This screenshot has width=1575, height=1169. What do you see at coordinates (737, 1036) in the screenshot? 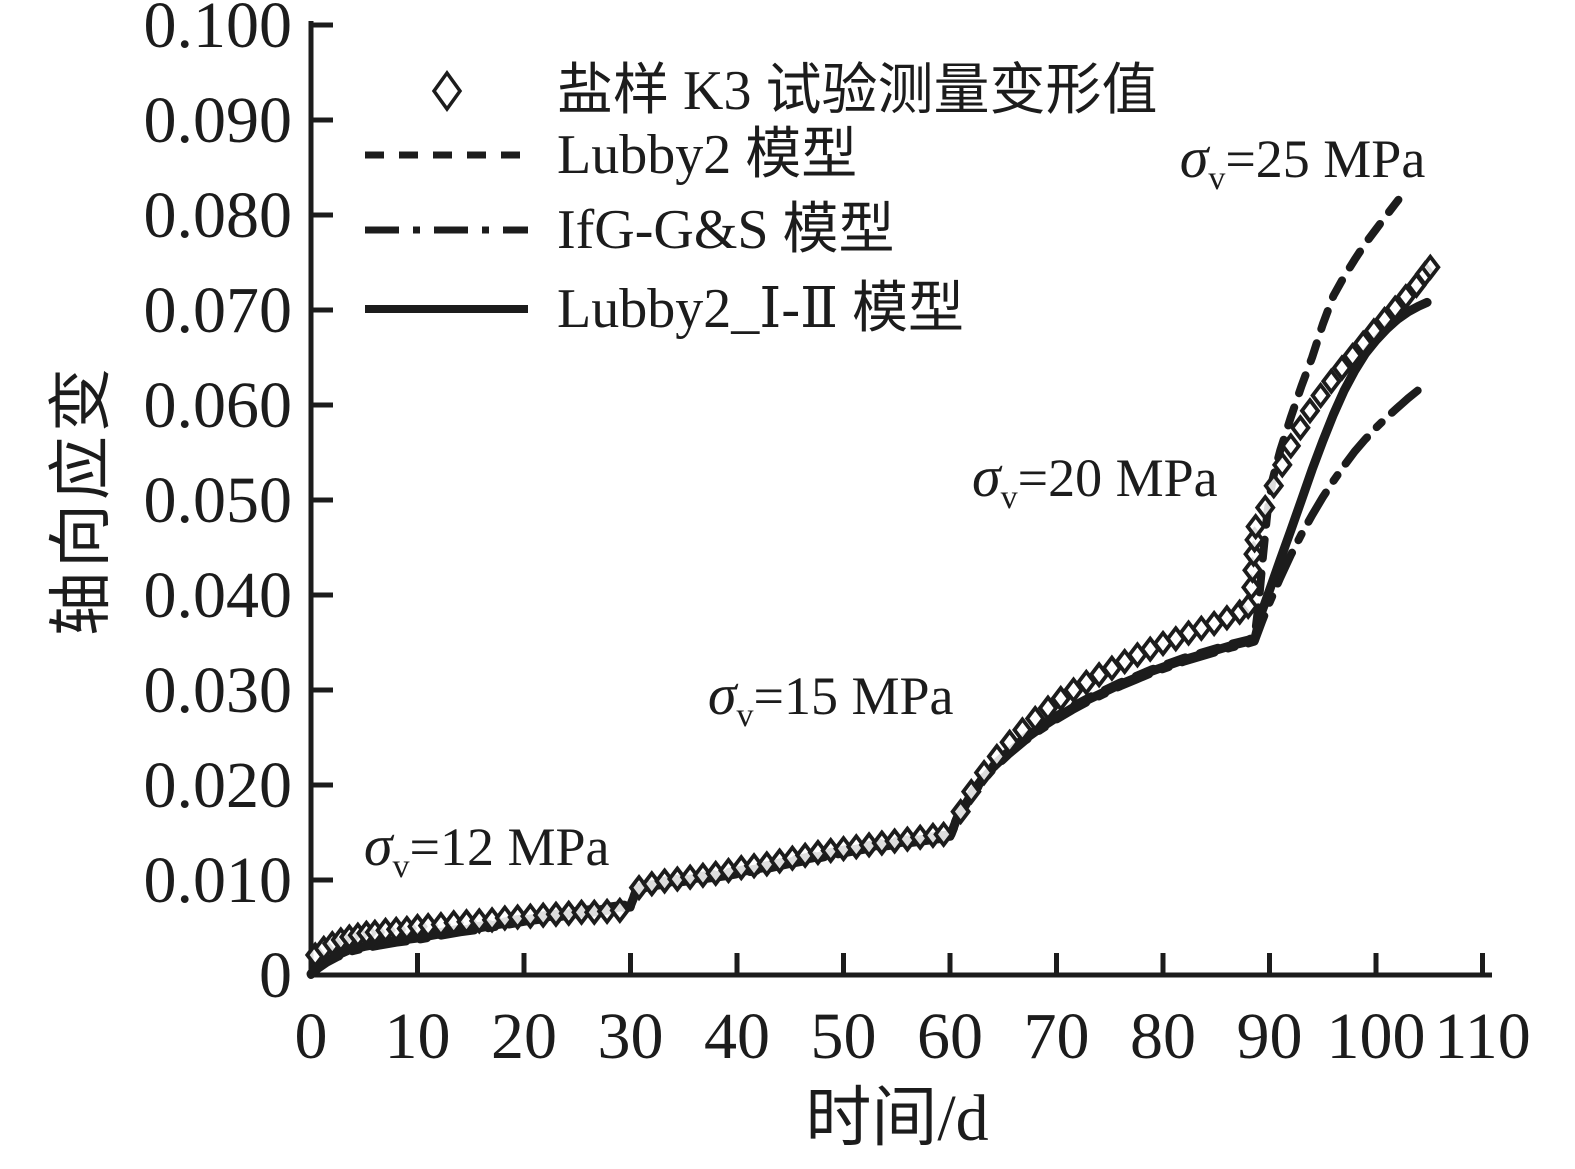
I see `x-tick-label: 40` at bounding box center [737, 1036].